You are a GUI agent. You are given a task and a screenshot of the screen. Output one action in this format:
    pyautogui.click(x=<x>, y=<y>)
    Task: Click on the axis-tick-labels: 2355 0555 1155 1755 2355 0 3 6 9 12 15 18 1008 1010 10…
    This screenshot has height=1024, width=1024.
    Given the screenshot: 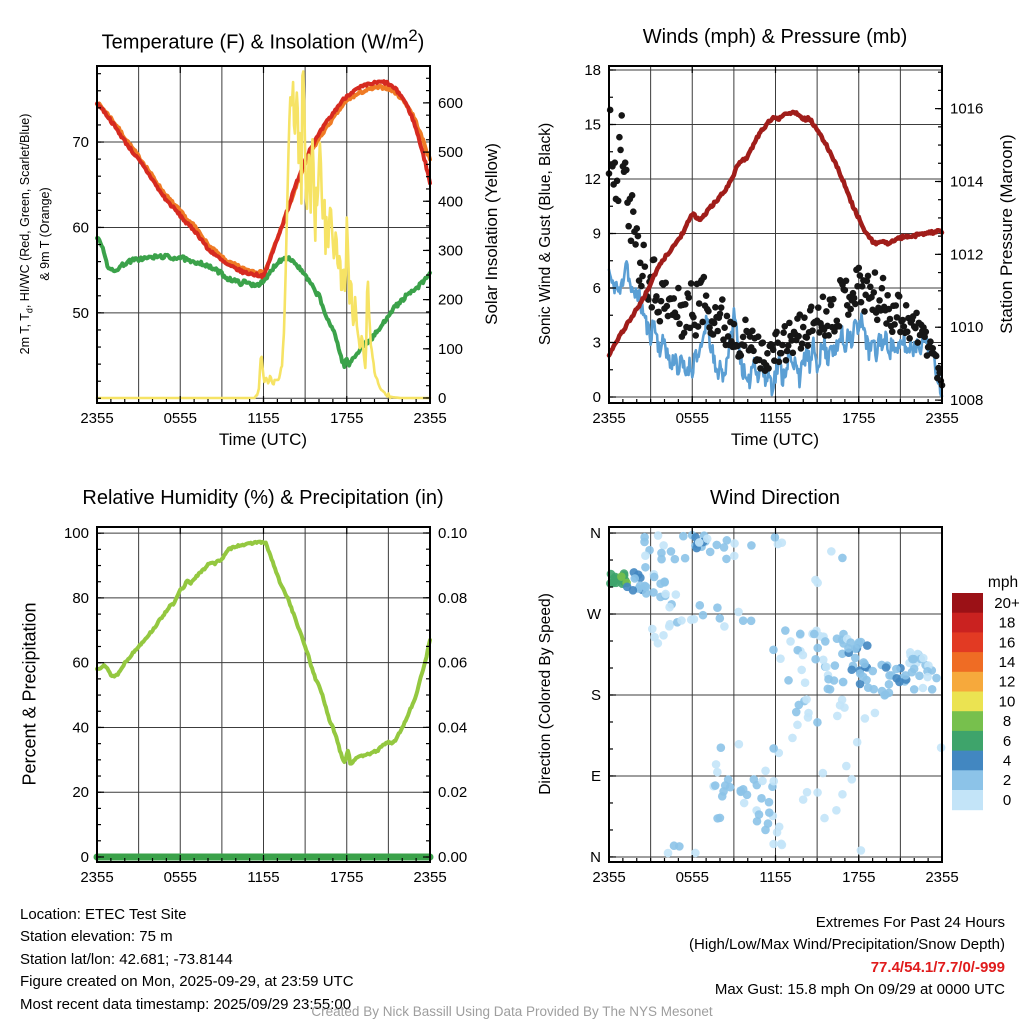 What is the action you would take?
    pyautogui.click(x=783, y=244)
    